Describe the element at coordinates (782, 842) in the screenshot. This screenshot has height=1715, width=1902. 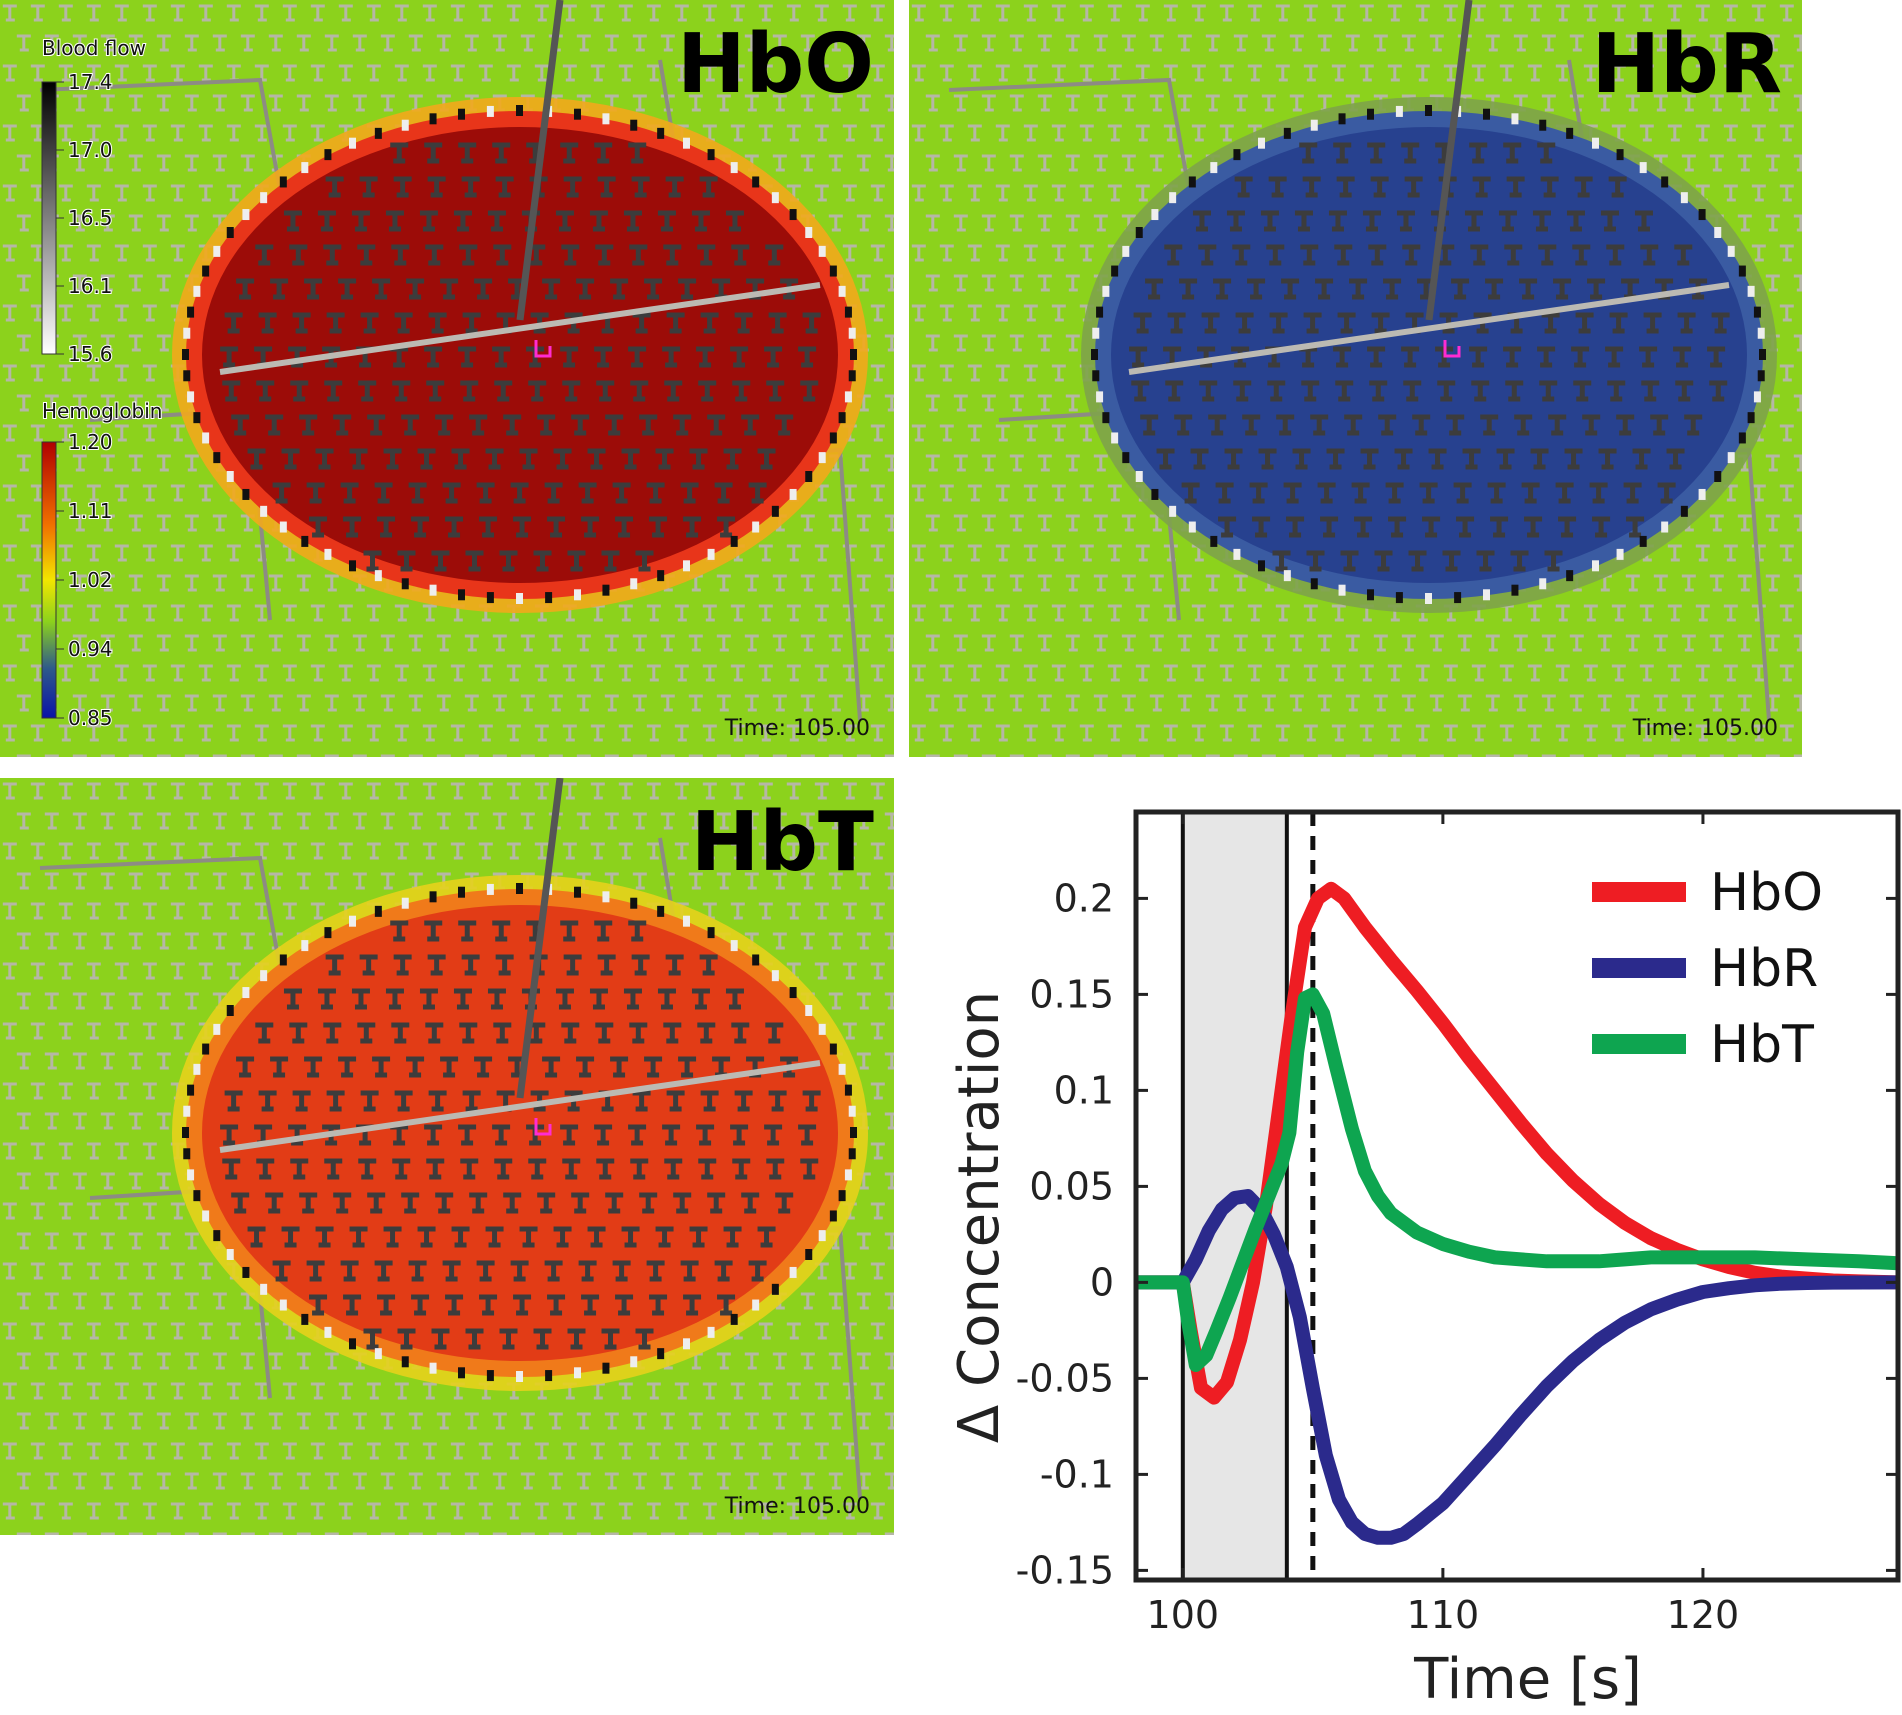
I see `panel-title: HbT` at that location.